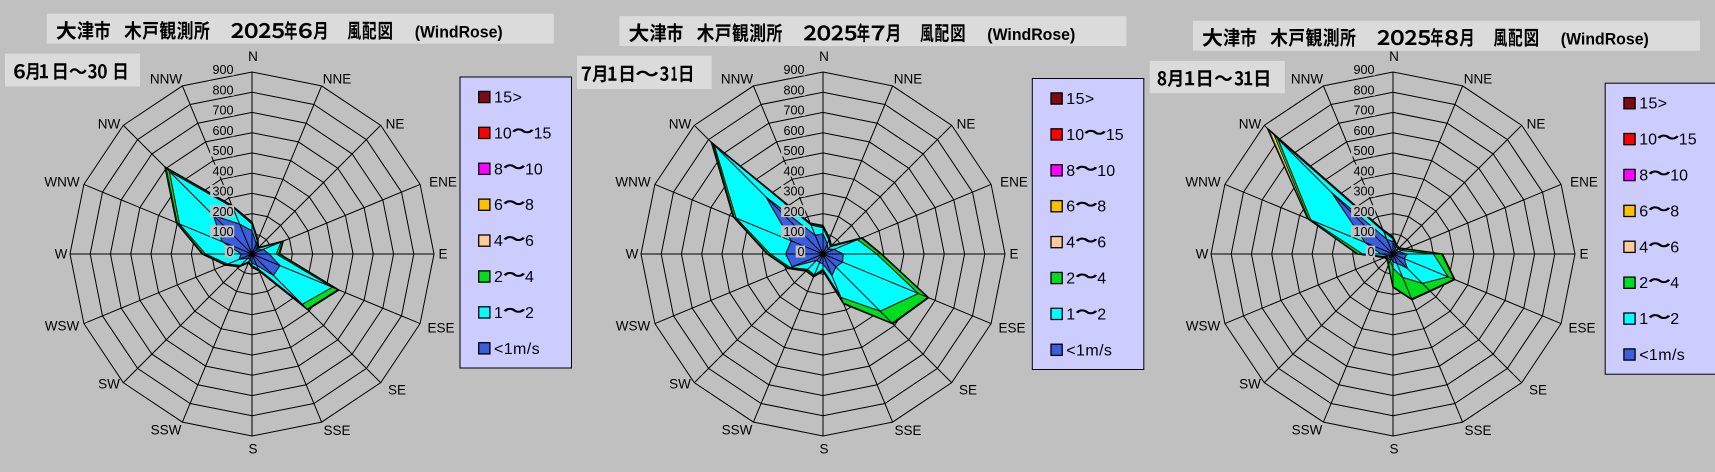 The height and width of the screenshot is (472, 1715). What do you see at coordinates (397, 390) in the screenshot?
I see `svg-text: SE` at bounding box center [397, 390].